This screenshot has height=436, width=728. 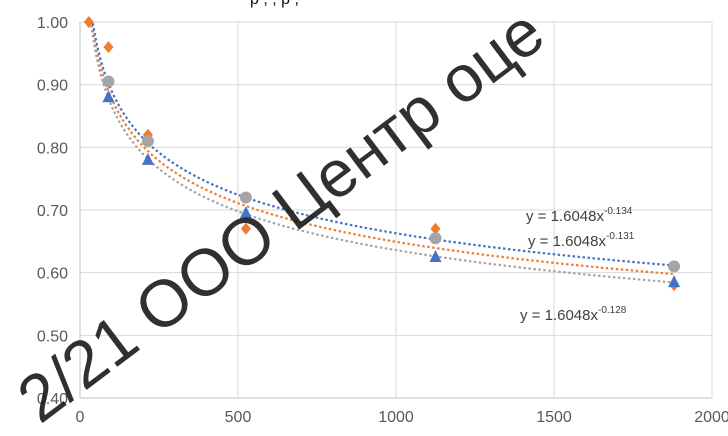 What do you see at coordinates (52, 211) in the screenshot?
I see `y-tick-label: 0.70` at bounding box center [52, 211].